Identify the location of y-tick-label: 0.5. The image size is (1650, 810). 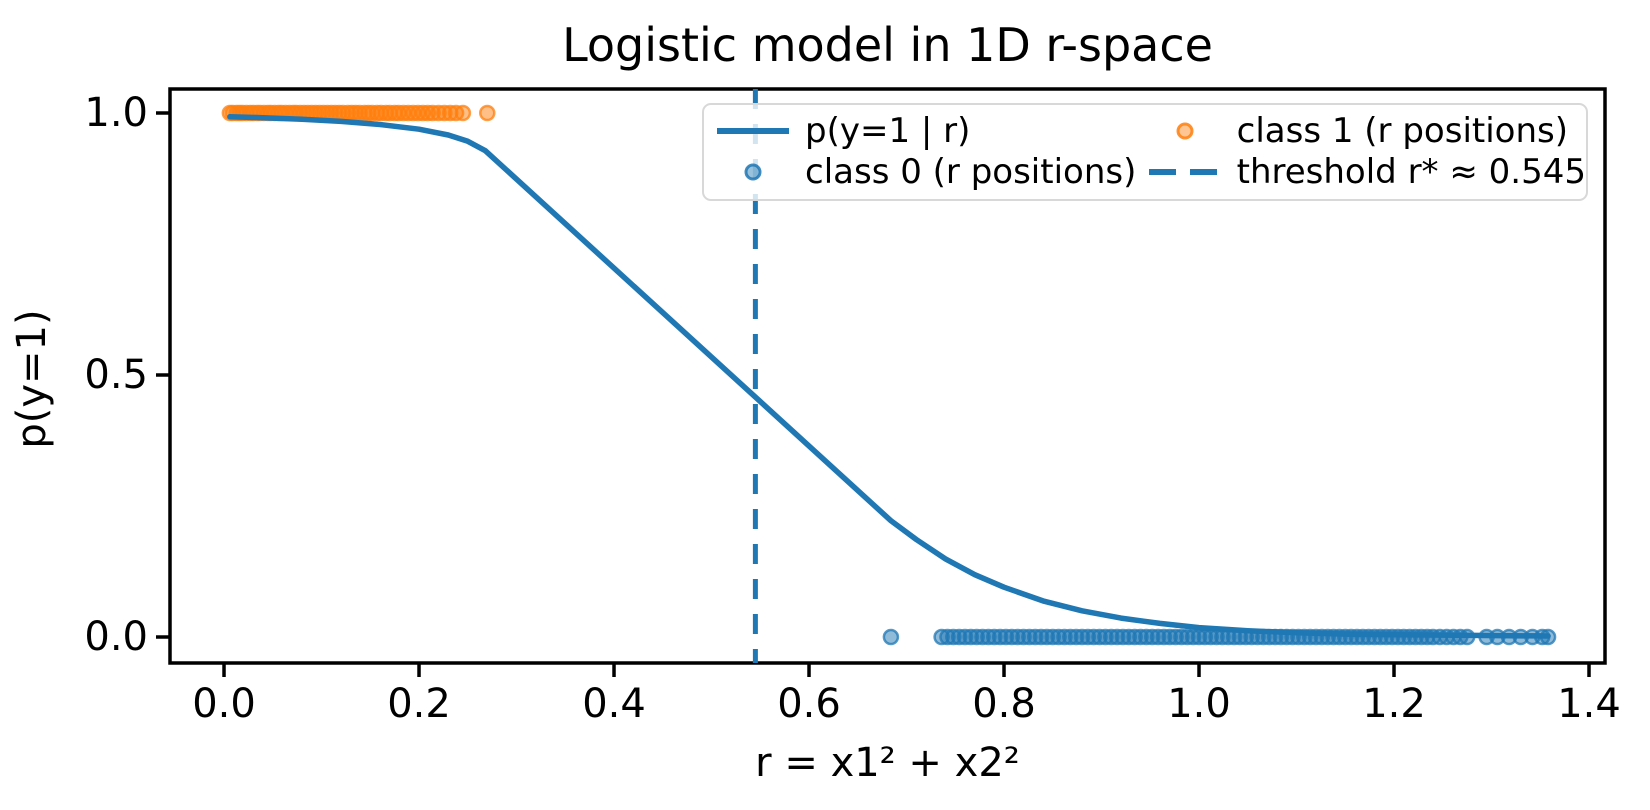
(116, 375).